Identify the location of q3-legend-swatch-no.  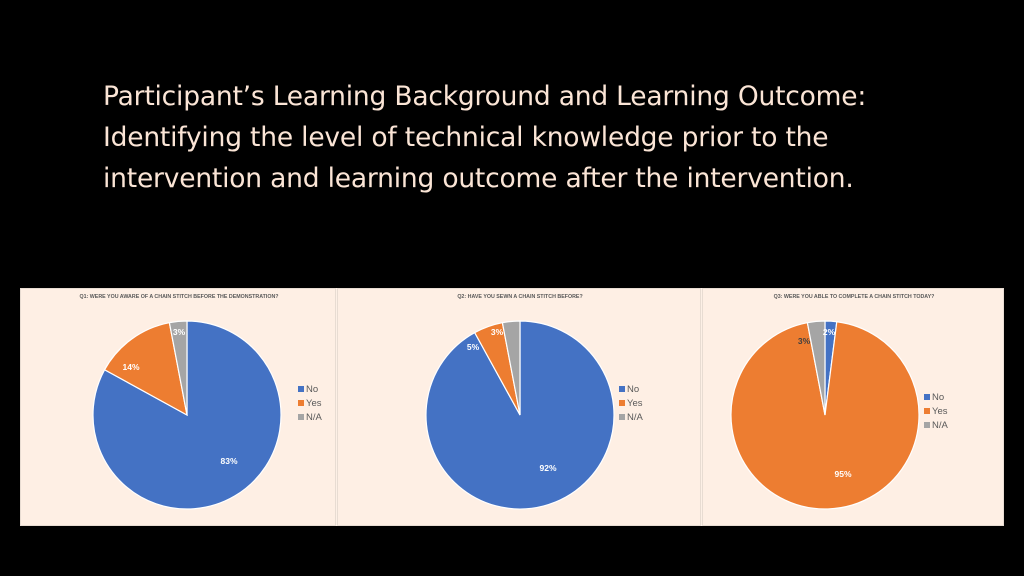
(927, 397).